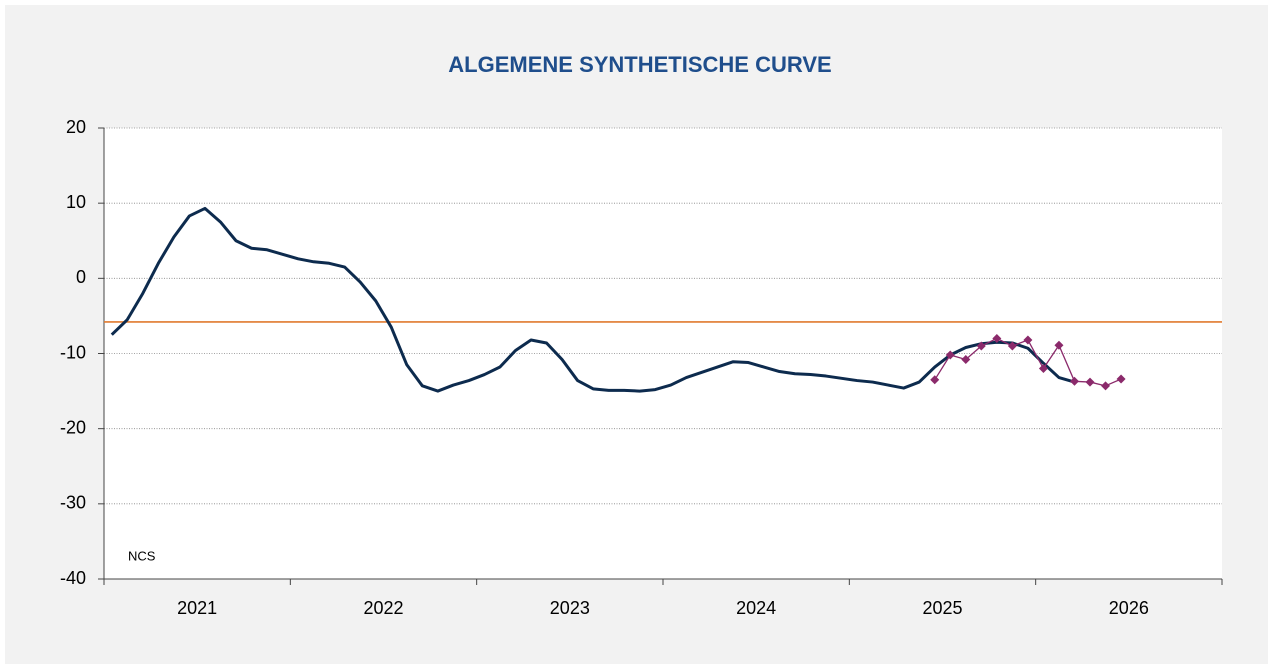  What do you see at coordinates (639, 64) in the screenshot?
I see `chart-title: ALGEMENE SYNTHETISCHE CURVE` at bounding box center [639, 64].